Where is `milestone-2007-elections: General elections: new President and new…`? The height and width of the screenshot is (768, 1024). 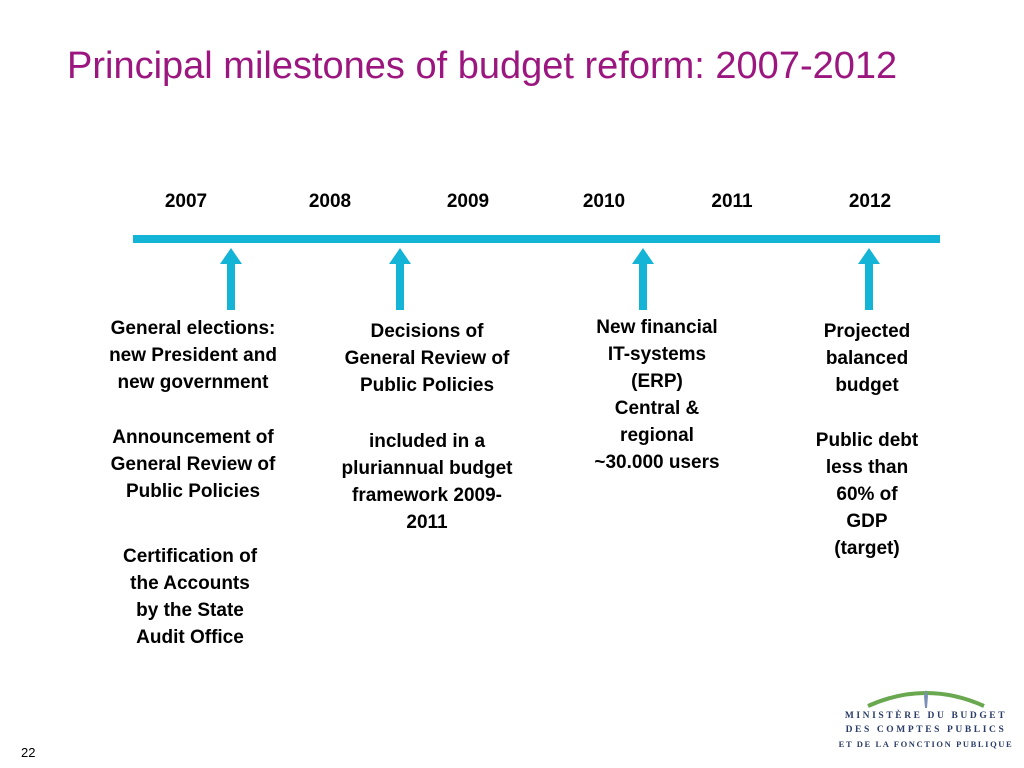
milestone-2007-elections: General elections: new President and new… is located at coordinates (193, 355).